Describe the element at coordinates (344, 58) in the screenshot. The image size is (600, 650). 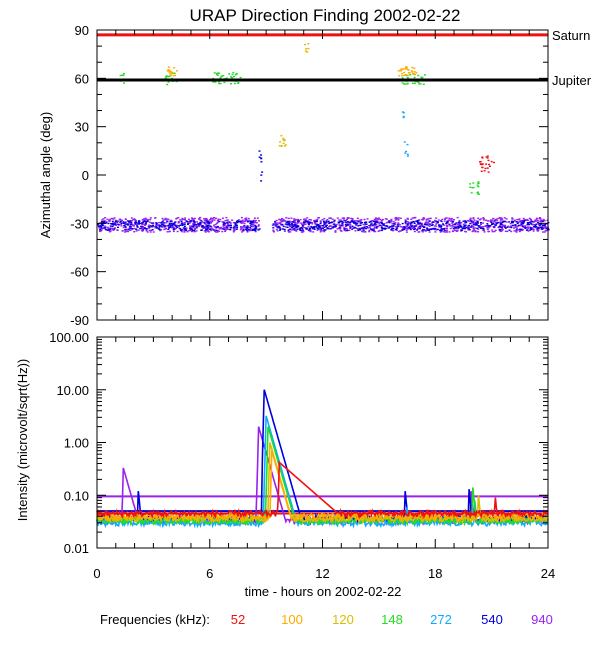
I see `reference-lines: Saturn Jupiter` at that location.